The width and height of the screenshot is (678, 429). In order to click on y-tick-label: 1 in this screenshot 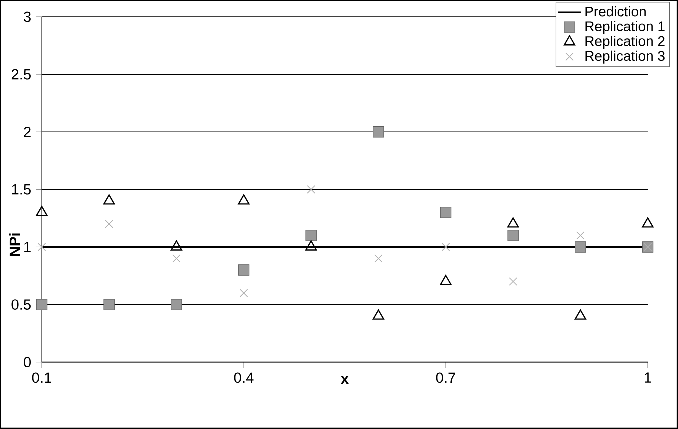, I will do `click(27, 247)`.